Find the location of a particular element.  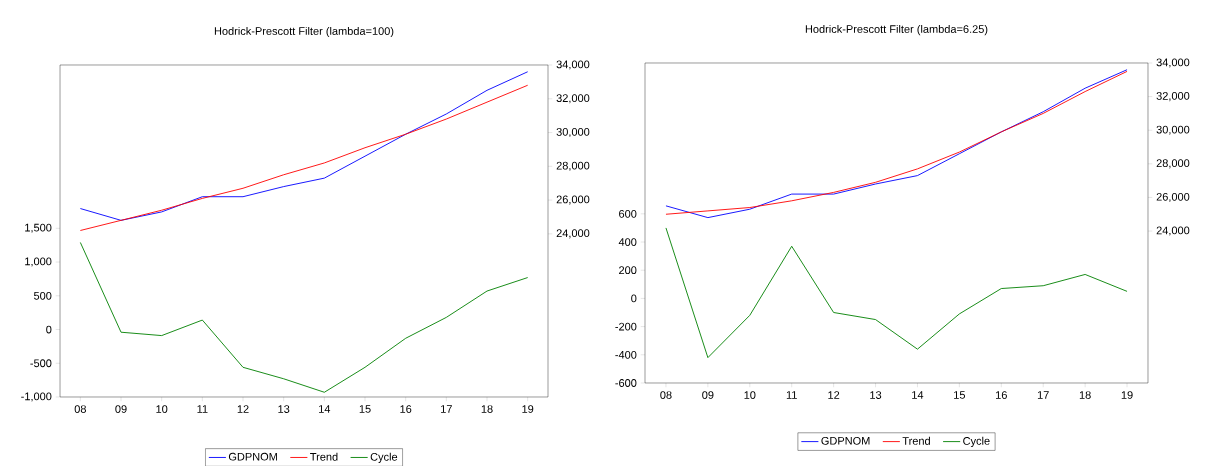

y-tick-label: 500 is located at coordinates (42, 295).